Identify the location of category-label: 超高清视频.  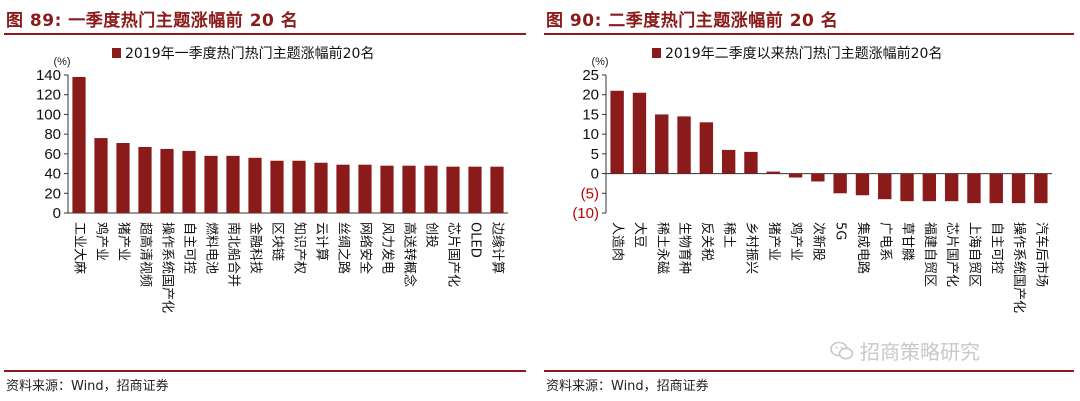
(146, 254).